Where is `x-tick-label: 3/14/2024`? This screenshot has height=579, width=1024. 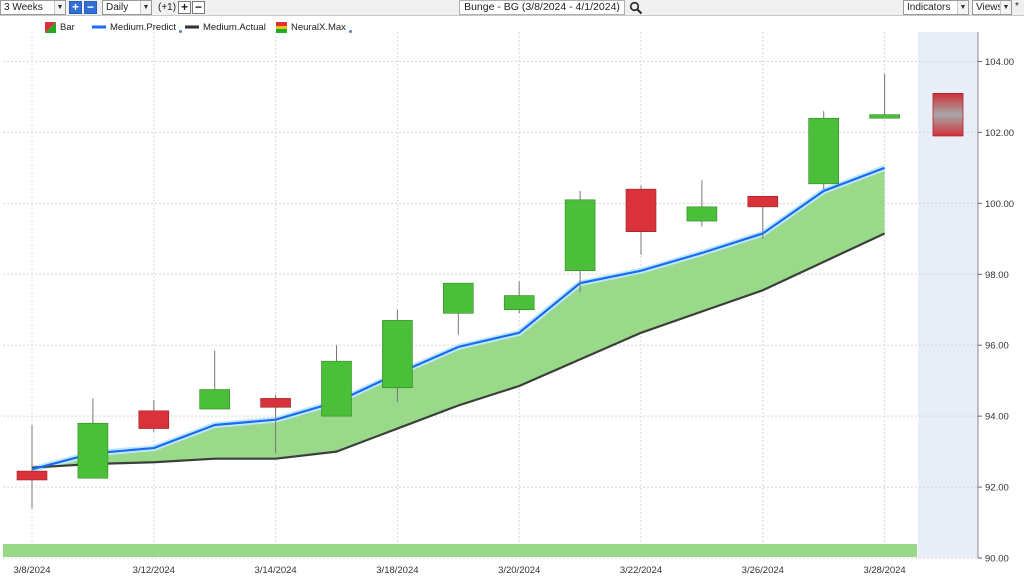
x-tick-label: 3/14/2024 is located at coordinates (275, 570).